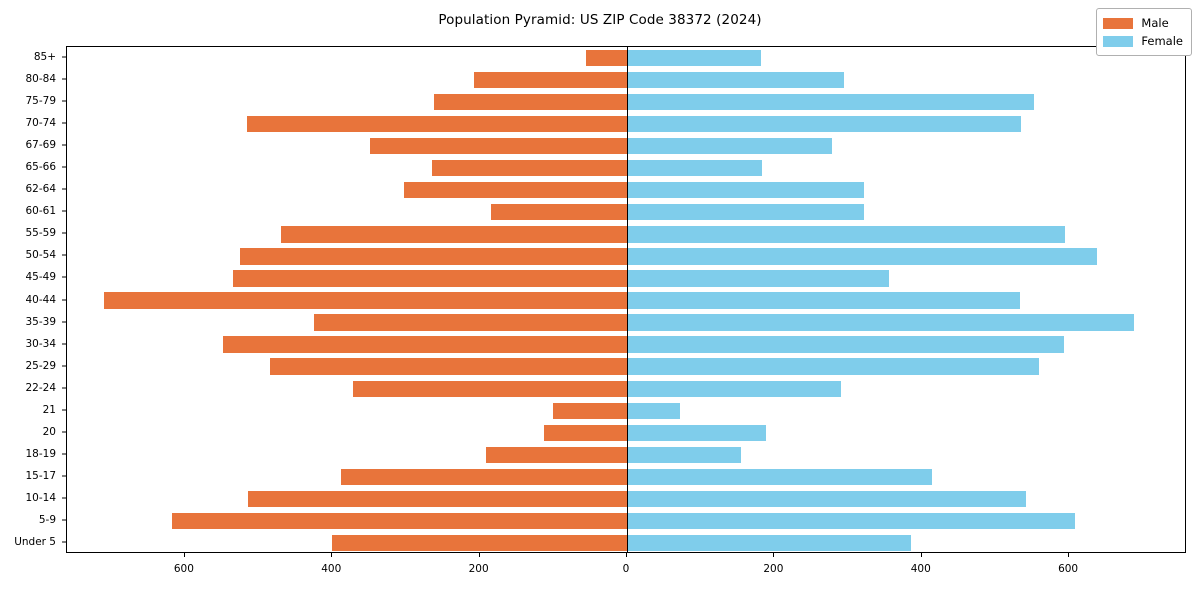  I want to click on chart-legend: Male Female, so click(1144, 32).